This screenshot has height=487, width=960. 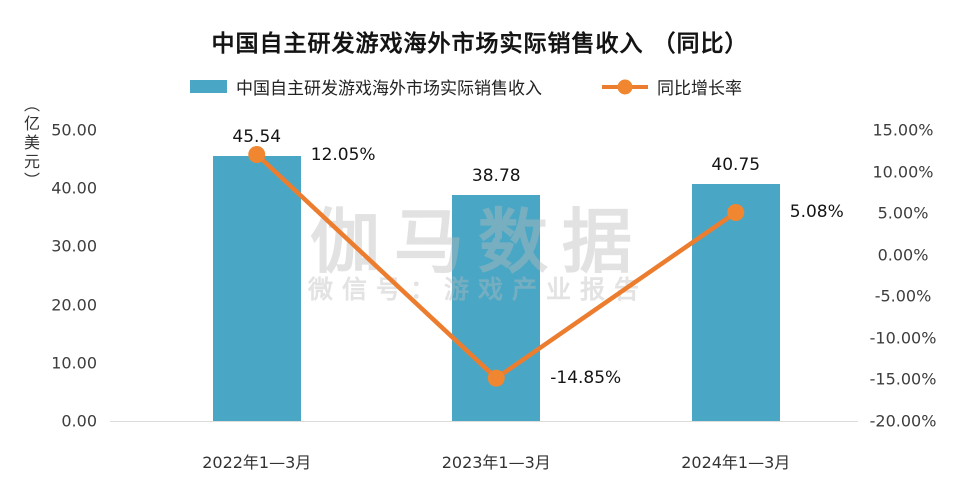 What do you see at coordinates (736, 164) in the screenshot?
I see `bar-value-label: 40.75` at bounding box center [736, 164].